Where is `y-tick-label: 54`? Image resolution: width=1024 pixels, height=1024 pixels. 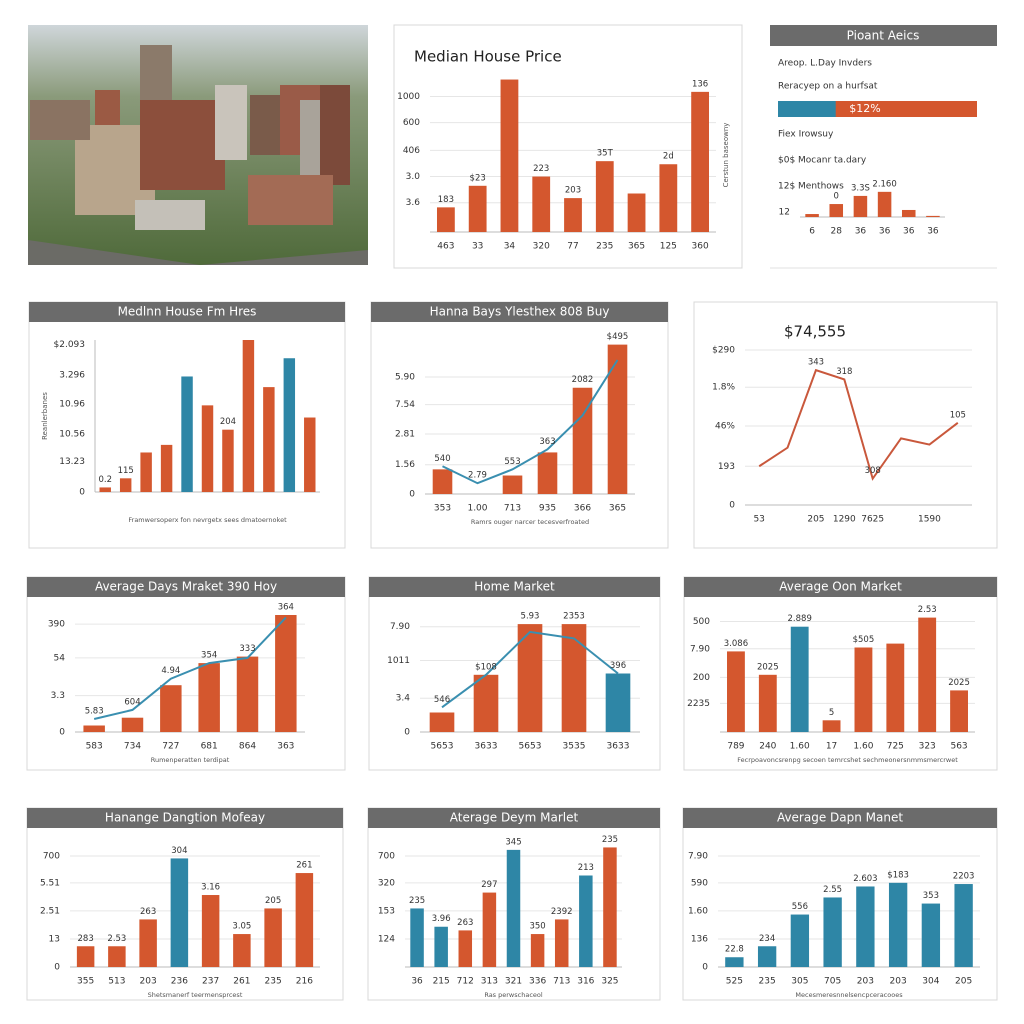 y-tick-label: 54 is located at coordinates (60, 658).